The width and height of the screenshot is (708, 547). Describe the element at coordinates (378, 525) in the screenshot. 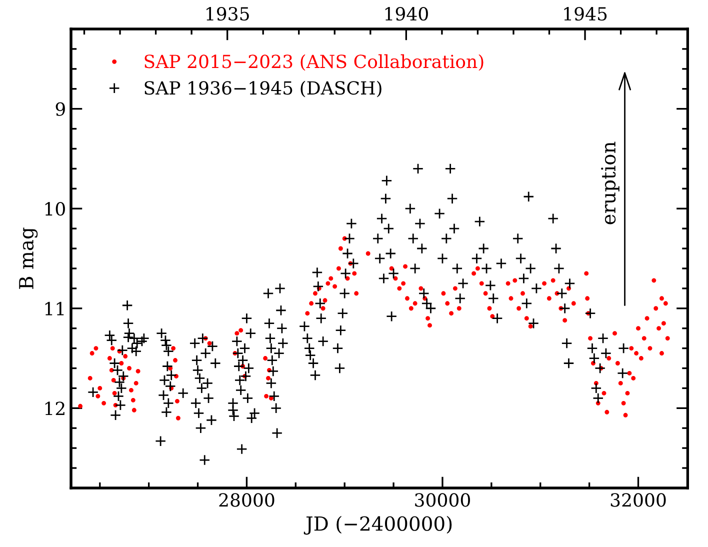

I see `x-axis-title: JD (−2400000)` at that location.